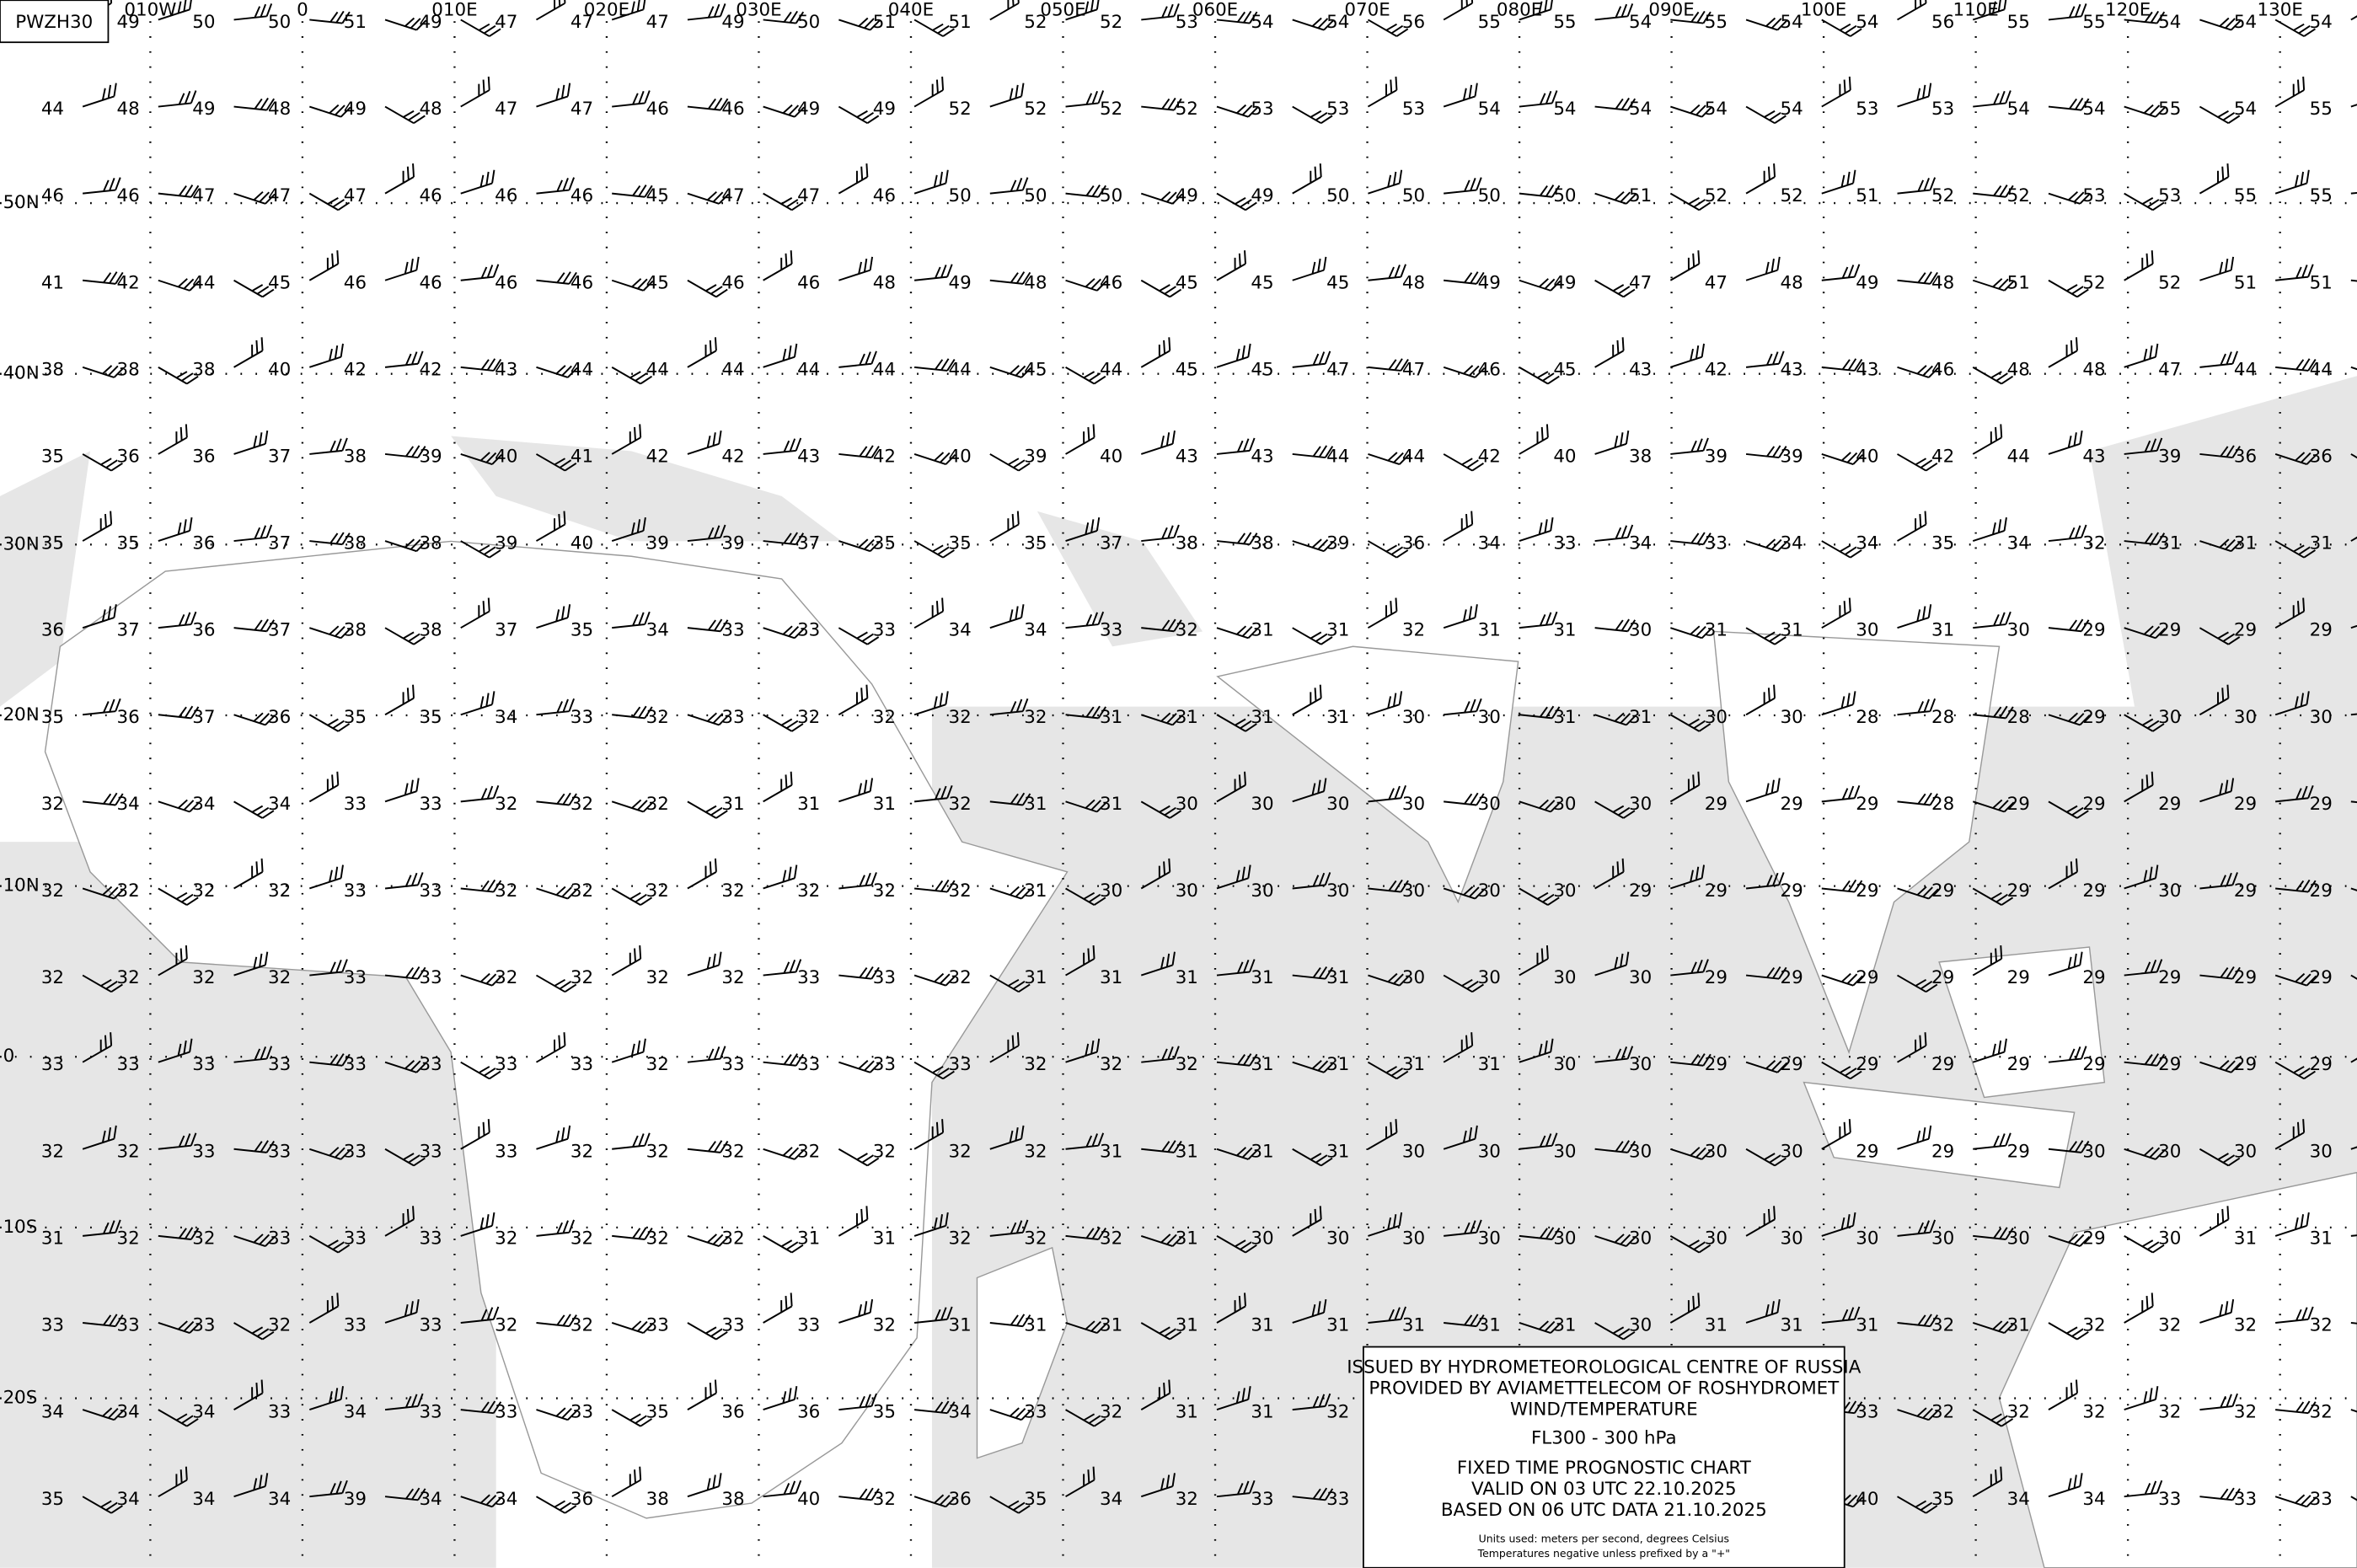 This screenshot has width=2357, height=1568. What do you see at coordinates (911, 10) in the screenshot?
I see `longitude-label: 040E` at bounding box center [911, 10].